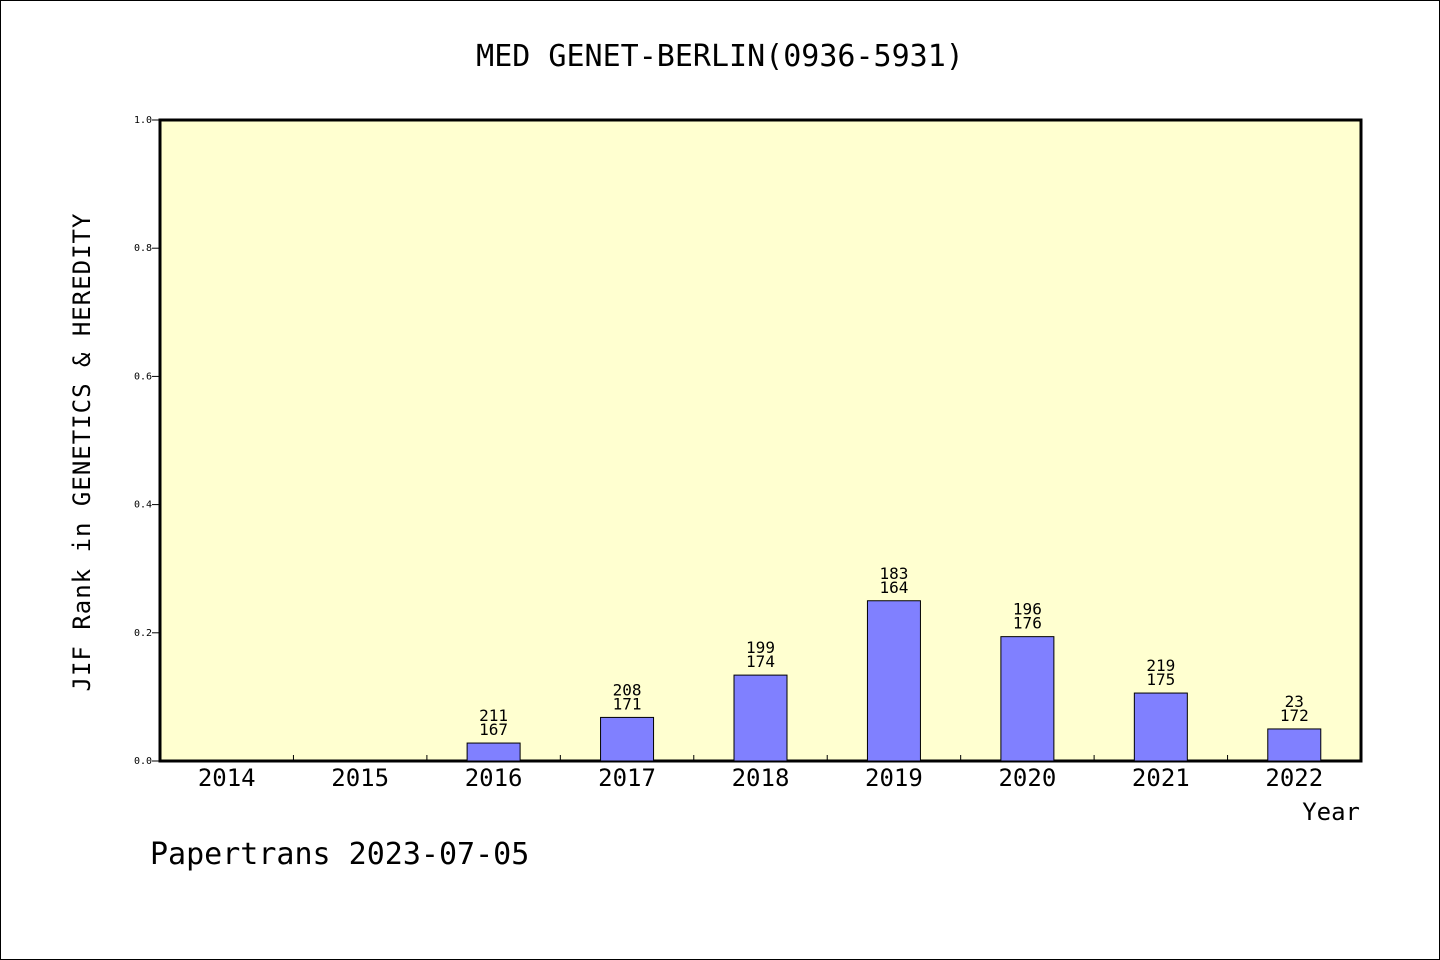 The width and height of the screenshot is (1440, 960). Describe the element at coordinates (627, 739) in the screenshot. I see `bar-2017` at that location.